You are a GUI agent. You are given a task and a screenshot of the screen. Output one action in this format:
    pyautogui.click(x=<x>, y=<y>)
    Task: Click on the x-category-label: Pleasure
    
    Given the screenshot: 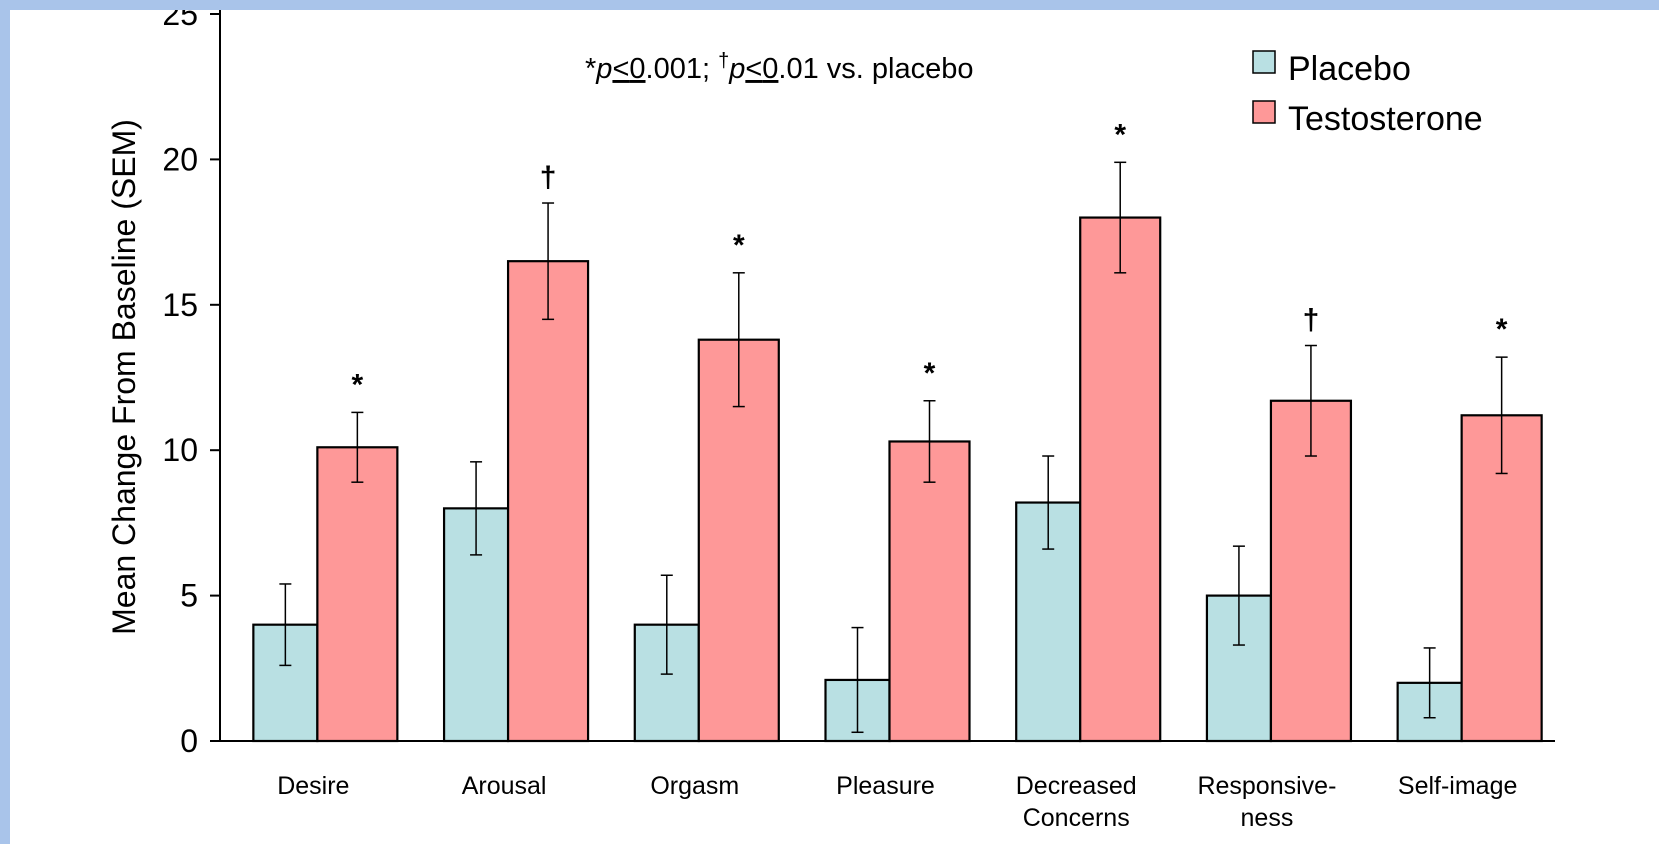 What is the action you would take?
    pyautogui.click(x=885, y=786)
    